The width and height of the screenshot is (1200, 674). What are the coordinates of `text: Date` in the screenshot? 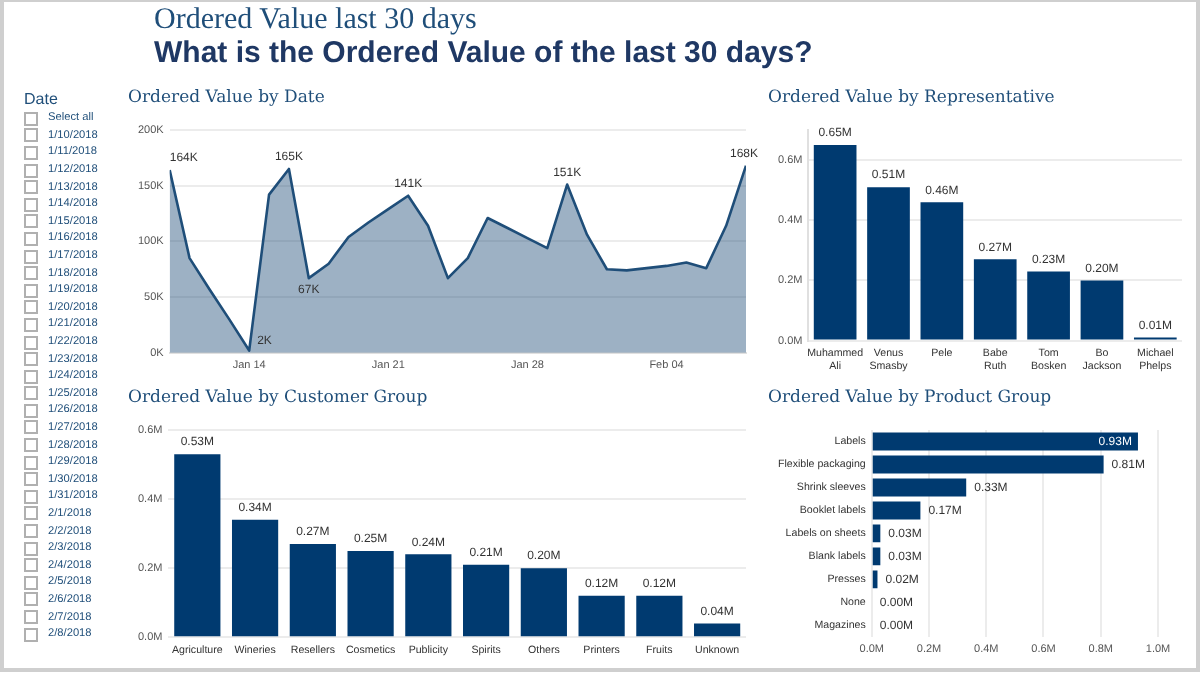 It's located at (42, 100).